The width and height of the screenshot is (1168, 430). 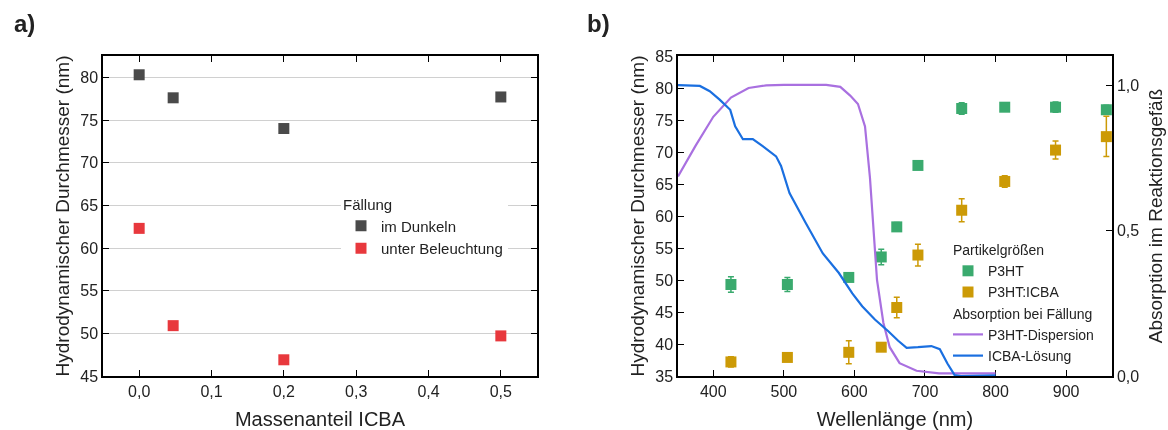 I want to click on x-axis-title: Massenanteil ICBA, so click(x=320, y=419).